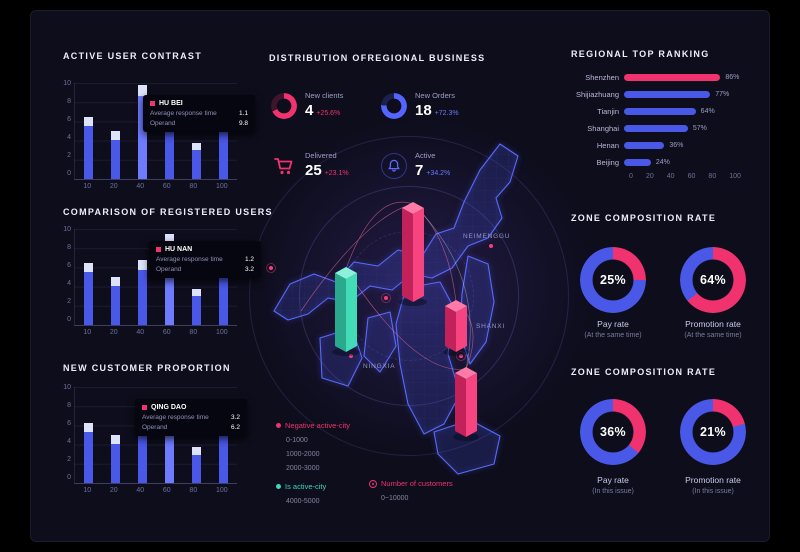 The height and width of the screenshot is (552, 800). Describe the element at coordinates (205, 269) in the screenshot. I see `tooltip-row: Operand 3.2` at that location.